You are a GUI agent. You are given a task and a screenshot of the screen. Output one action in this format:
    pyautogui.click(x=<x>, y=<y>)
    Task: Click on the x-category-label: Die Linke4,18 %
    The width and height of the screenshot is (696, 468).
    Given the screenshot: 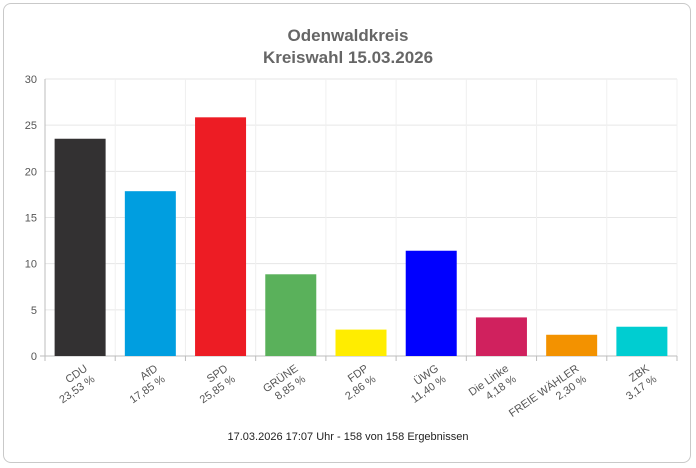 What is the action you would take?
    pyautogui.click(x=493, y=386)
    